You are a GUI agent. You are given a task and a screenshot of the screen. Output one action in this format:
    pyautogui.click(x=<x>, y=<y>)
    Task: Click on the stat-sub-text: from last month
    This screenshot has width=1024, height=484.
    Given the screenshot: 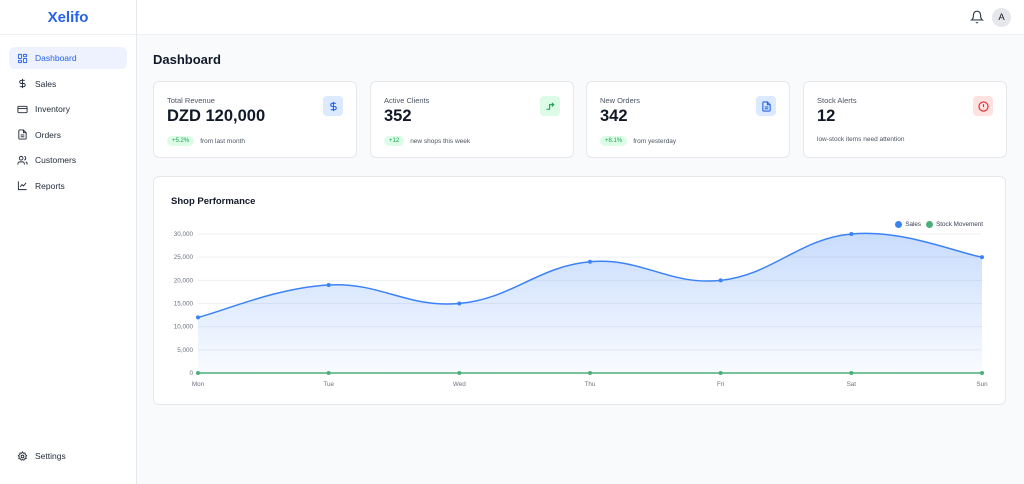 What is the action you would take?
    pyautogui.click(x=222, y=141)
    